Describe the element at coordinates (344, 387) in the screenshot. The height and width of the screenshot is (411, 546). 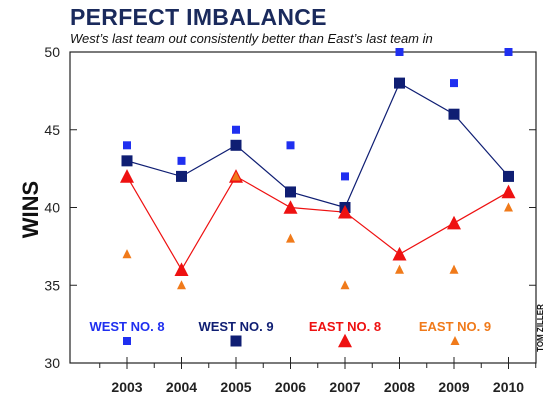
I see `x-tick-label: 2007` at that location.